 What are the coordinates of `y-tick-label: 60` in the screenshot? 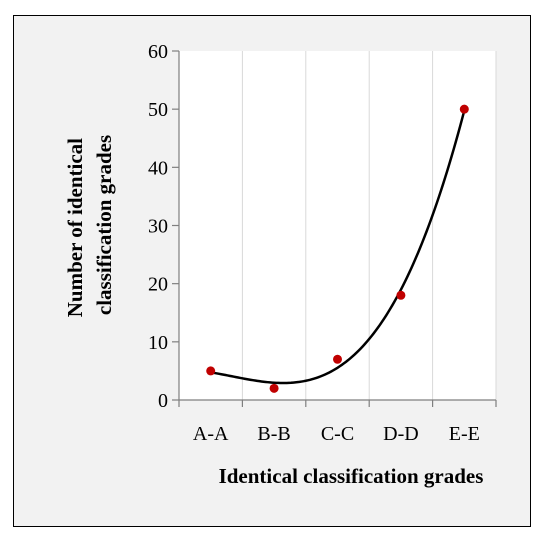 It's located at (158, 52).